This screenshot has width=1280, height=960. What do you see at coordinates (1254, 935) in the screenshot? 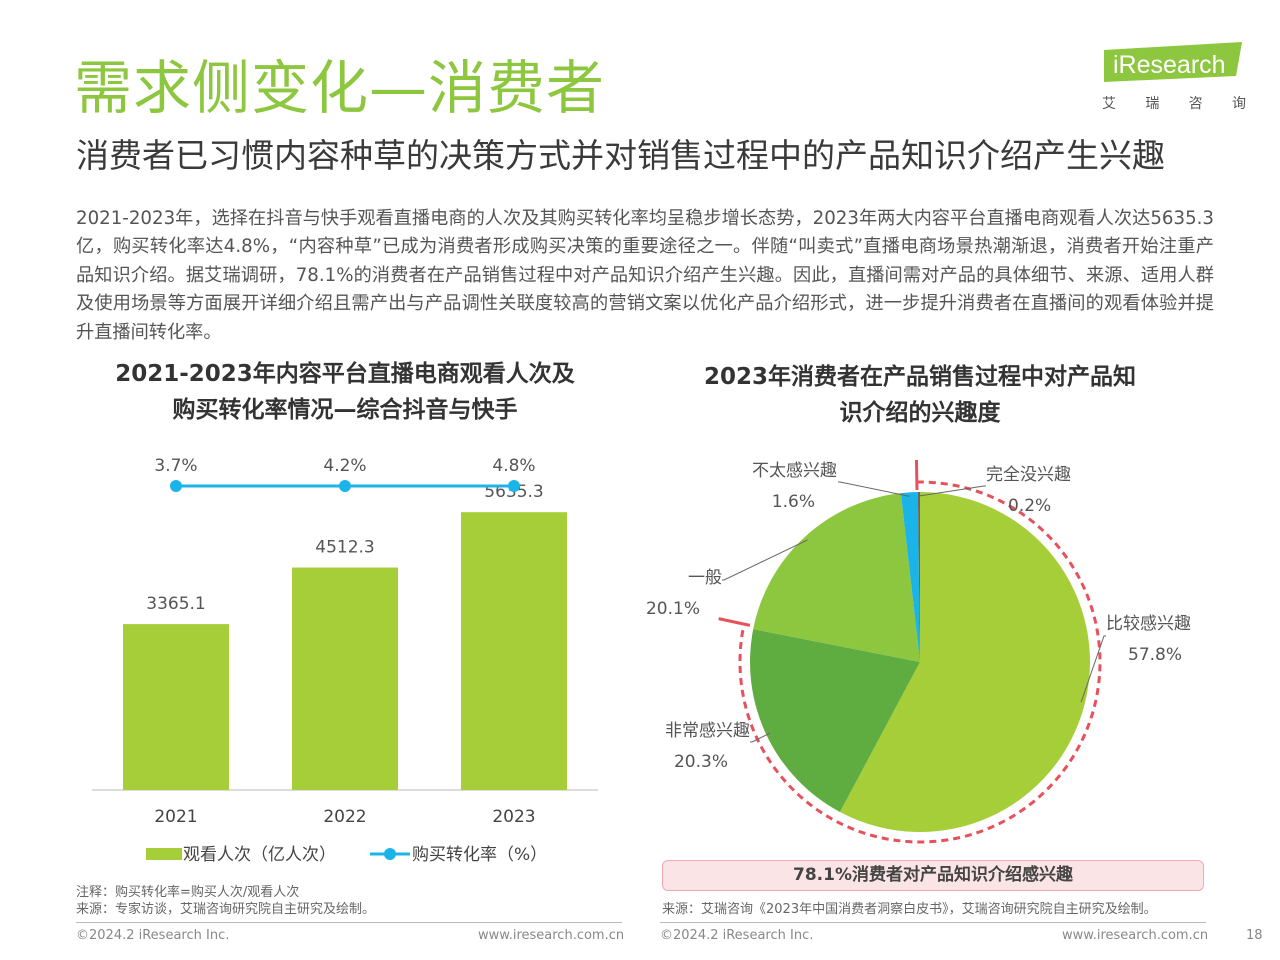
I see `page-number: 18` at bounding box center [1254, 935].